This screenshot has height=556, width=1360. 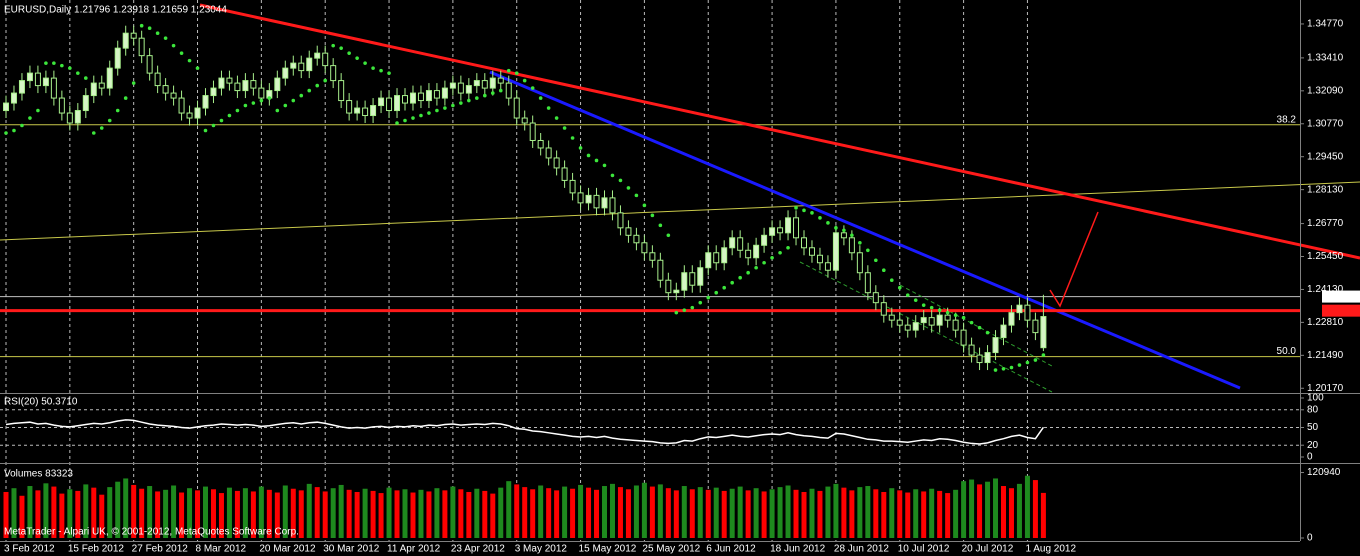 I want to click on y-tick-label: 1.25450, so click(x=1325, y=256).